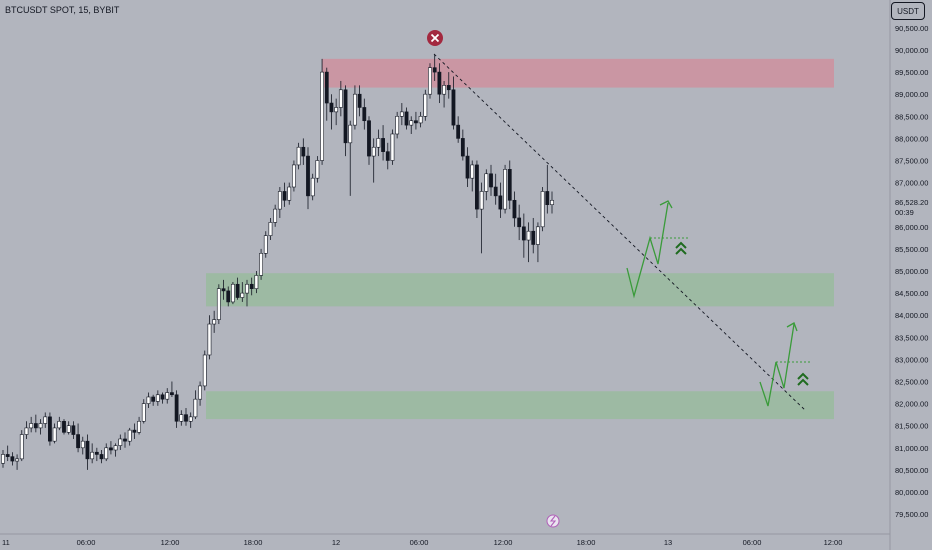 The width and height of the screenshot is (932, 550). What do you see at coordinates (6, 542) in the screenshot?
I see `time-axis-label: 11` at bounding box center [6, 542].